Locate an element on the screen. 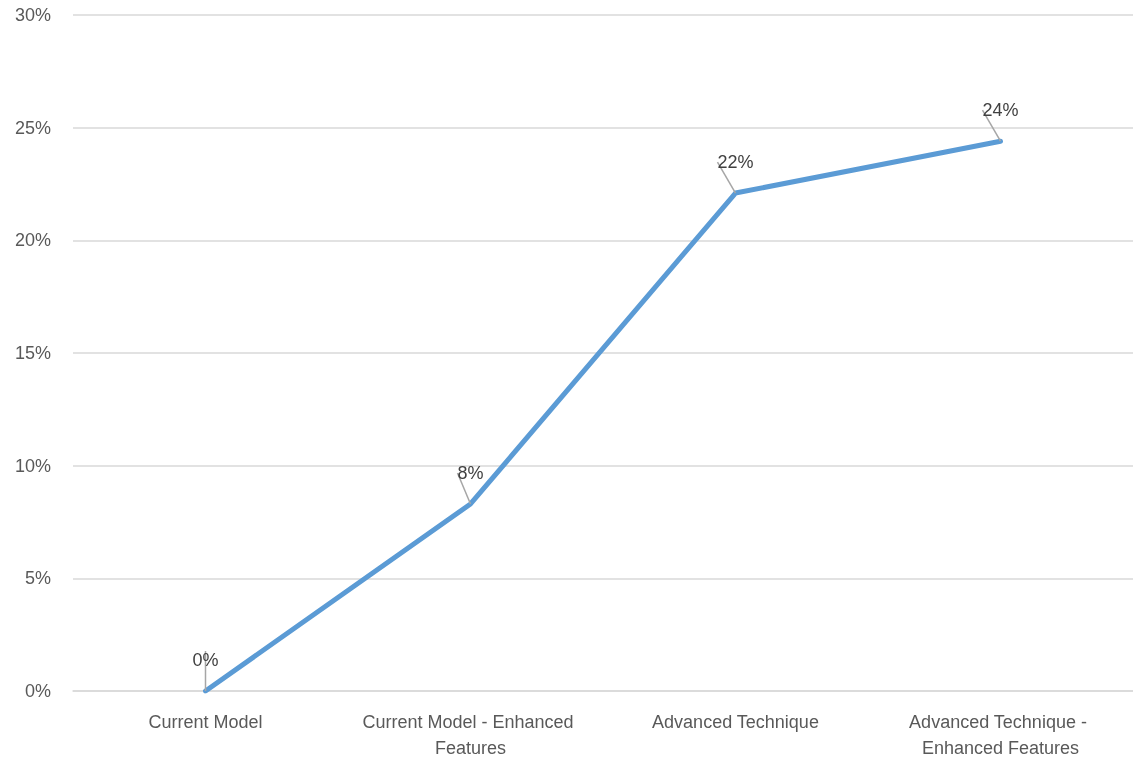 The height and width of the screenshot is (764, 1133). data-label: 0% is located at coordinates (205, 660).